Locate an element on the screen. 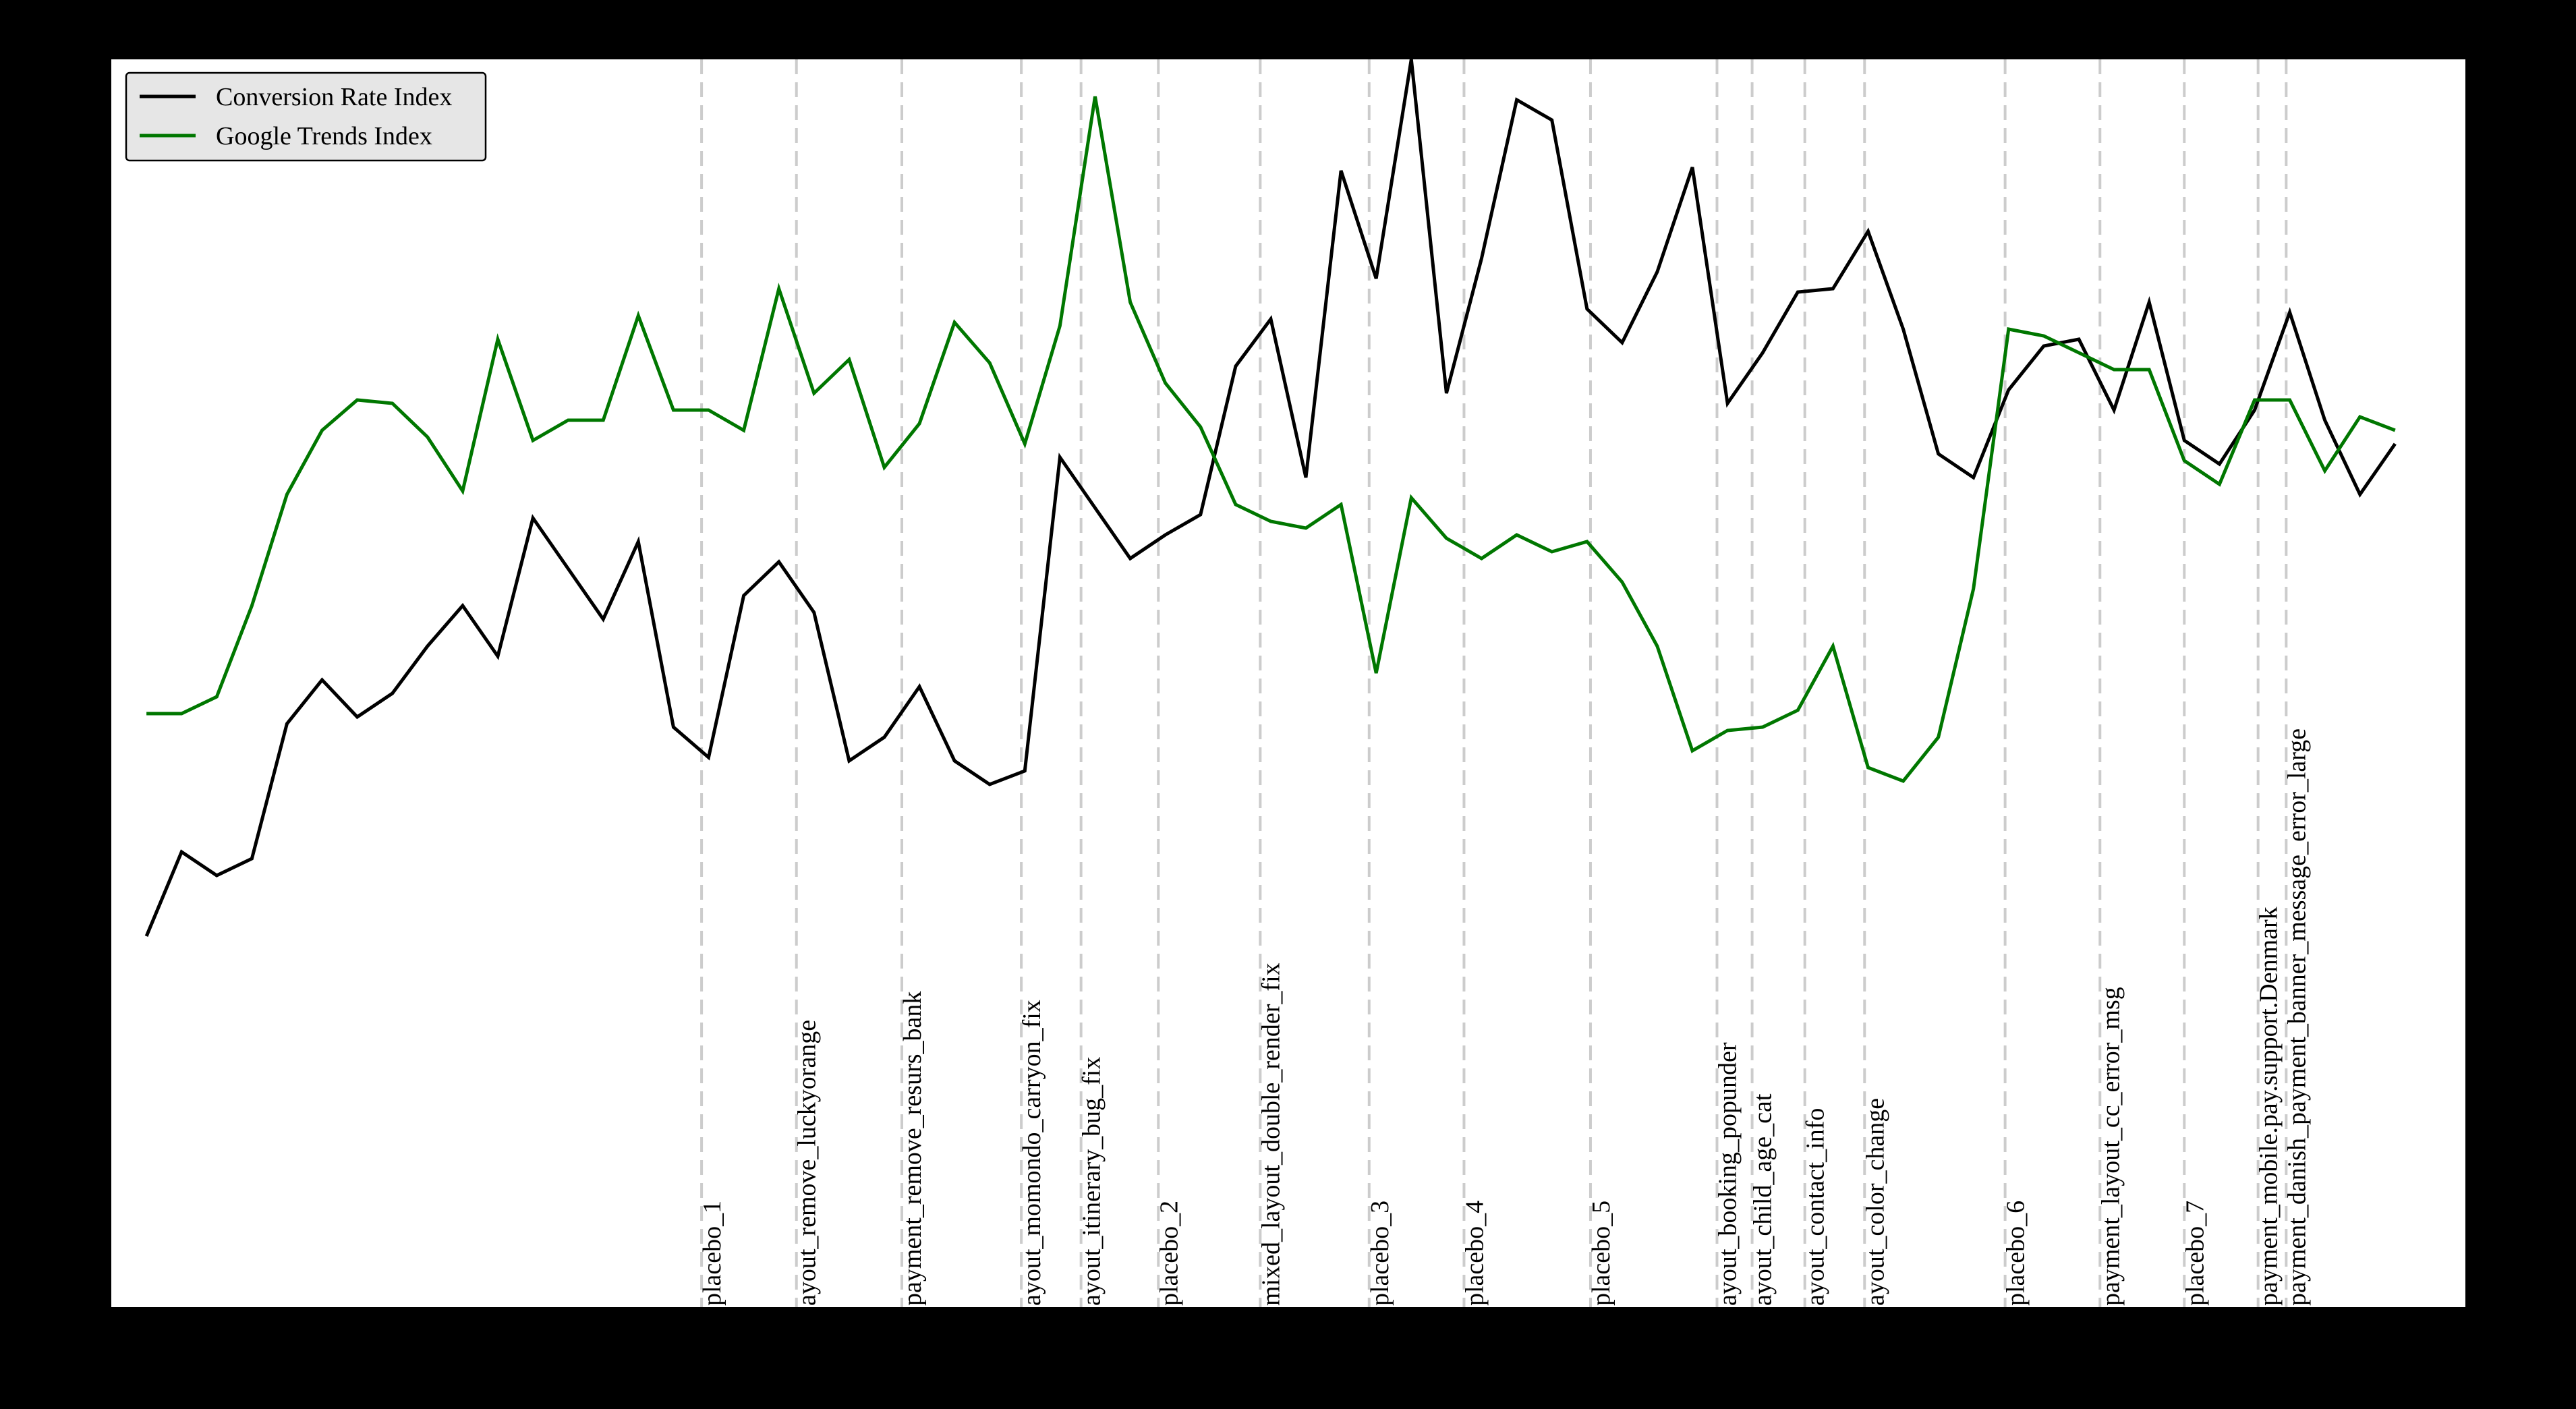  event-label-12: ayout_child_age_cat is located at coordinates (1763, 1199).